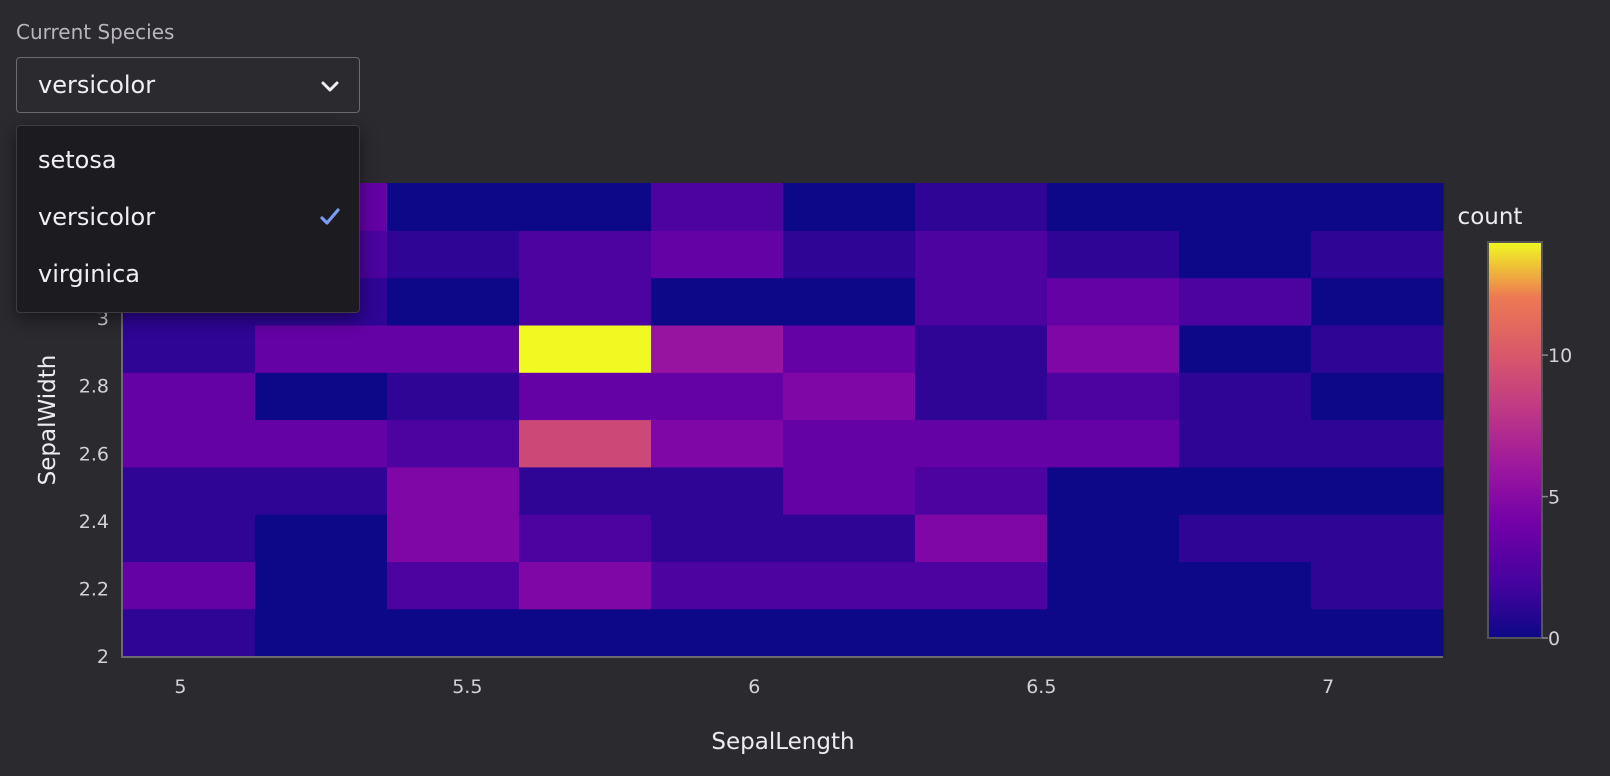 Image resolution: width=1610 pixels, height=776 pixels. I want to click on species-dropdown-menu: setosa versicolor virginica, so click(188, 219).